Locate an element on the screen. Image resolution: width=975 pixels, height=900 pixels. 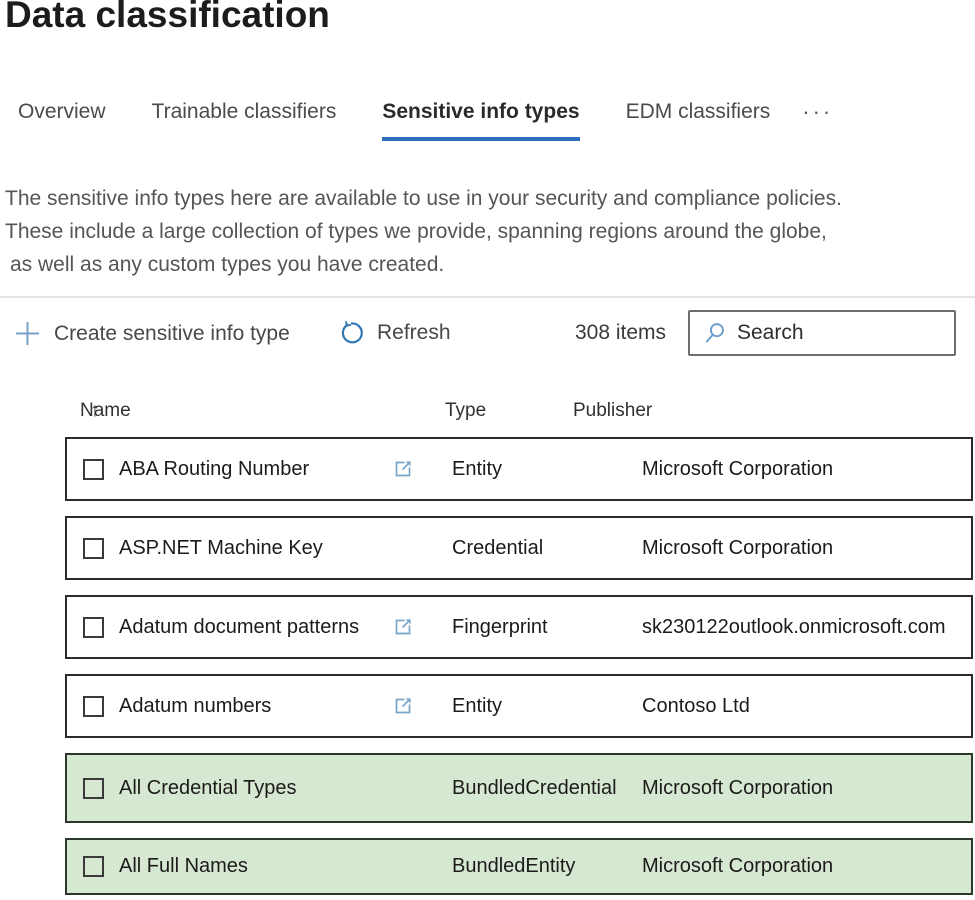
row-name: All Credential Types is located at coordinates (208, 787).